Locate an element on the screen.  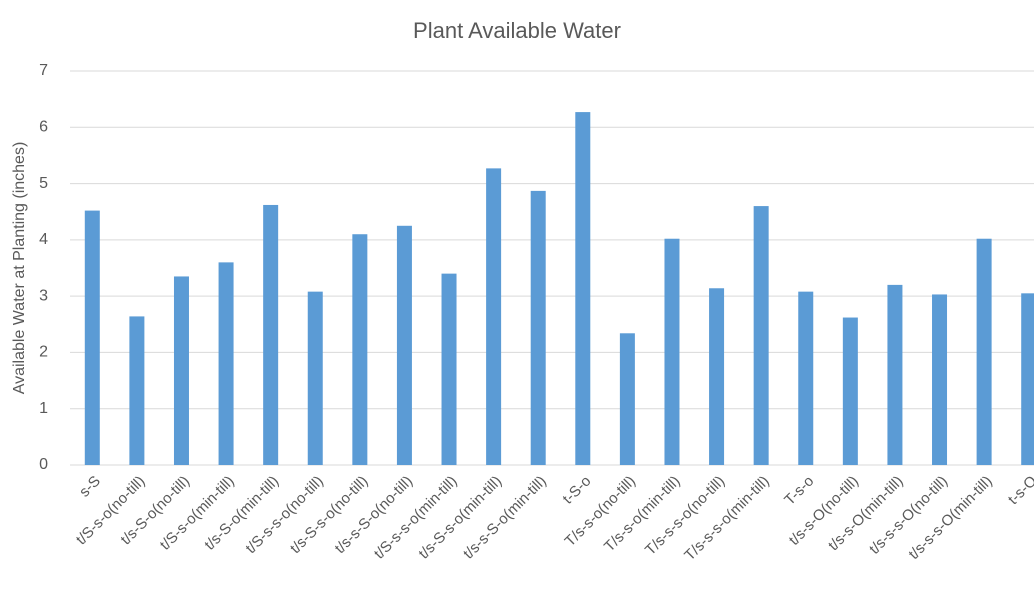
y-tick-label: 1 is located at coordinates (43, 408).